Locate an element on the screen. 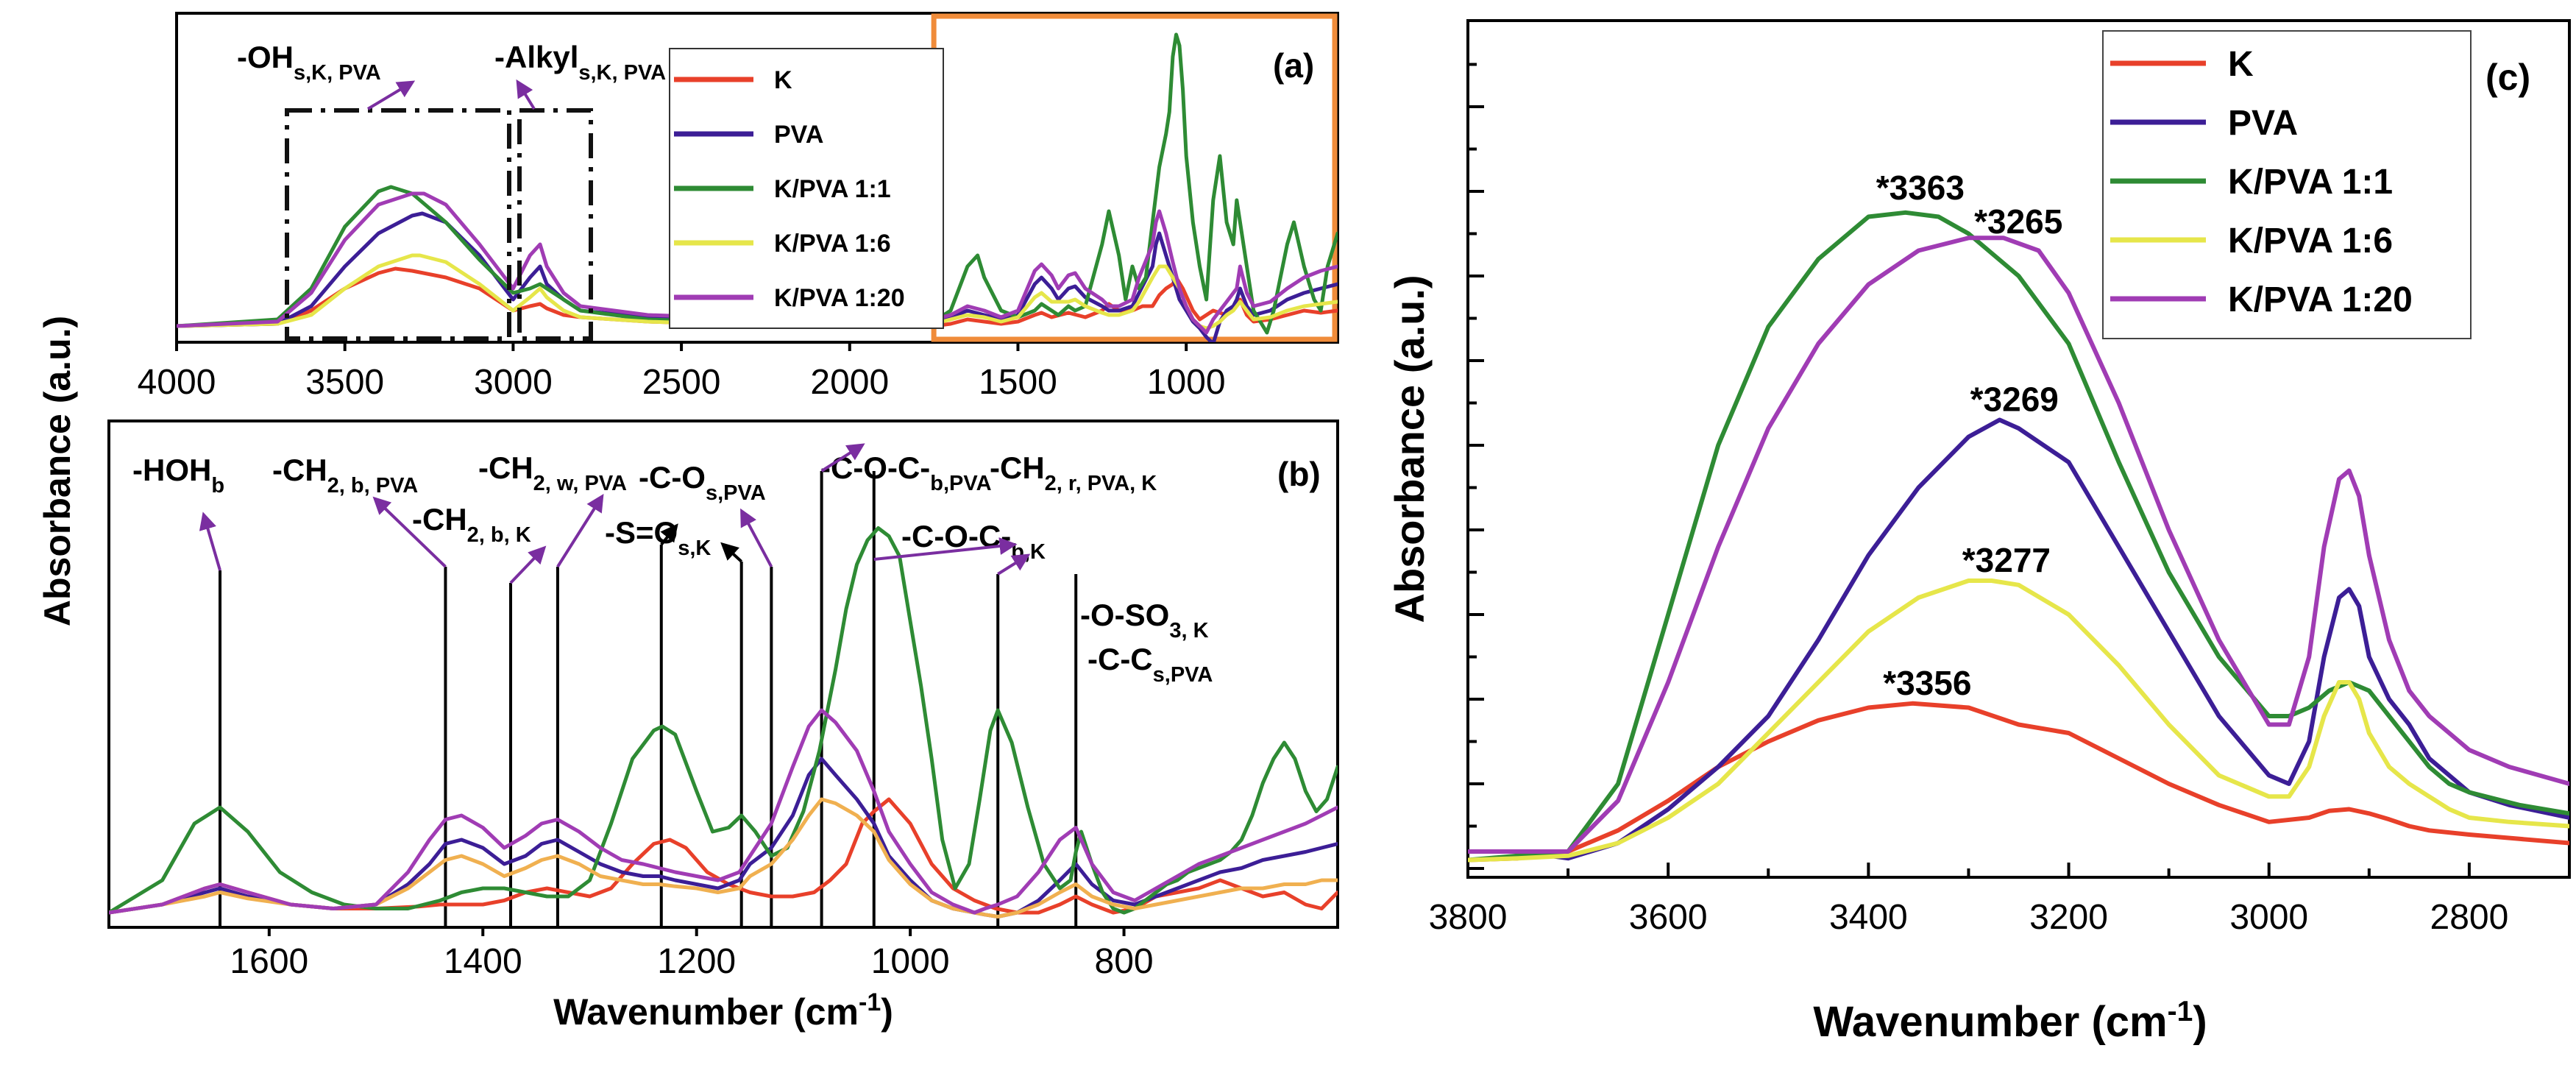 This screenshot has height=1076, width=2576. x-tick-label-a: 1500 is located at coordinates (1018, 382).